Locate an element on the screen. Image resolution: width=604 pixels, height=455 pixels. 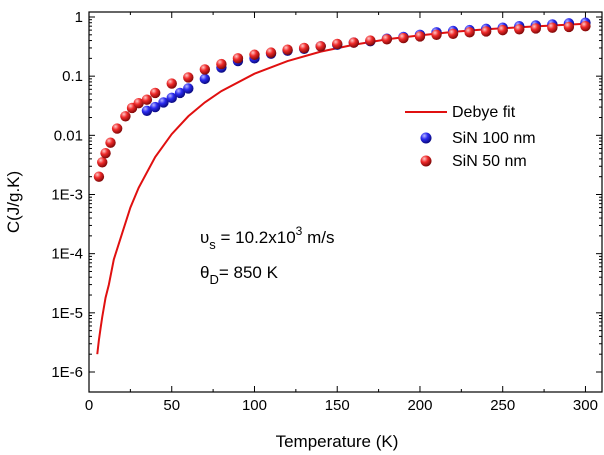
x-tick-label: 150 is located at coordinates (337, 405).